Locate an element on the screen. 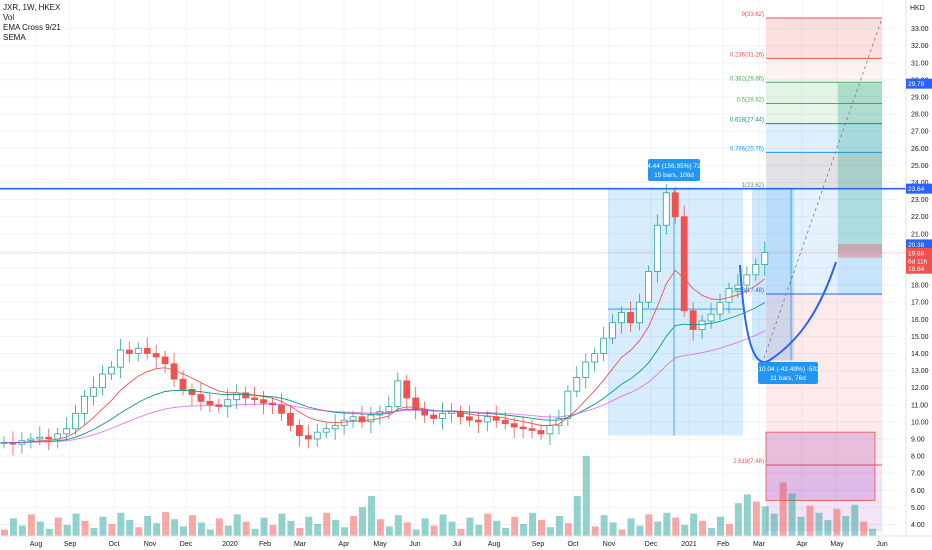 The image size is (932, 550). chart-legend: JXR, 1W, HKEX Vol EMA Cross 9/21 SEMA is located at coordinates (32, 23).